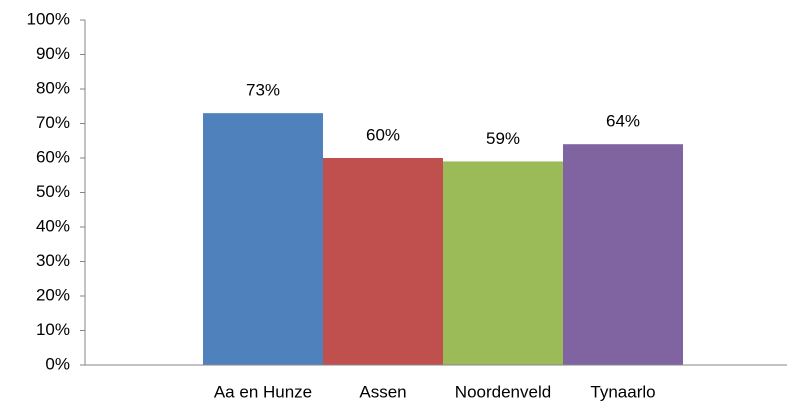 Image resolution: width=788 pixels, height=403 pixels. What do you see at coordinates (53, 191) in the screenshot?
I see `y-tick-label: 50%` at bounding box center [53, 191].